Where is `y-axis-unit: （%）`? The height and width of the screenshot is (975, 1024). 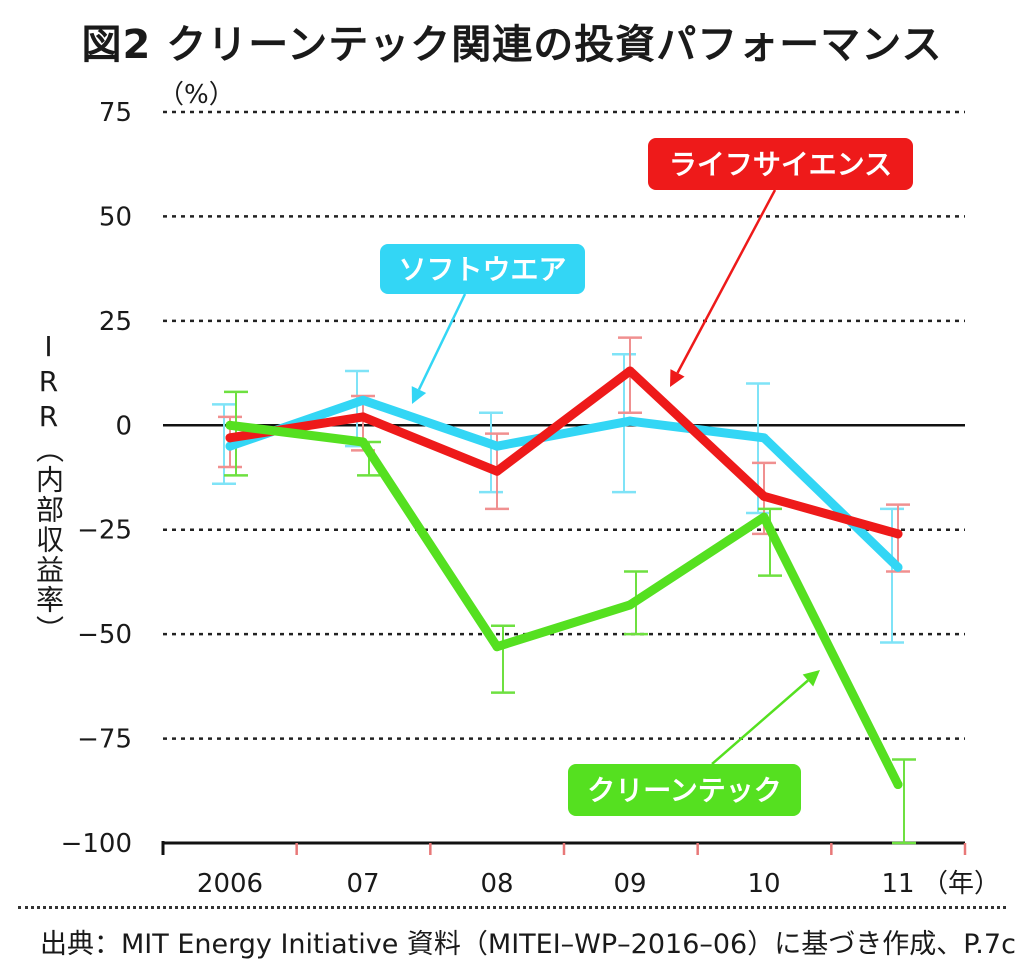 y-axis-unit: （%） is located at coordinates (196, 95).